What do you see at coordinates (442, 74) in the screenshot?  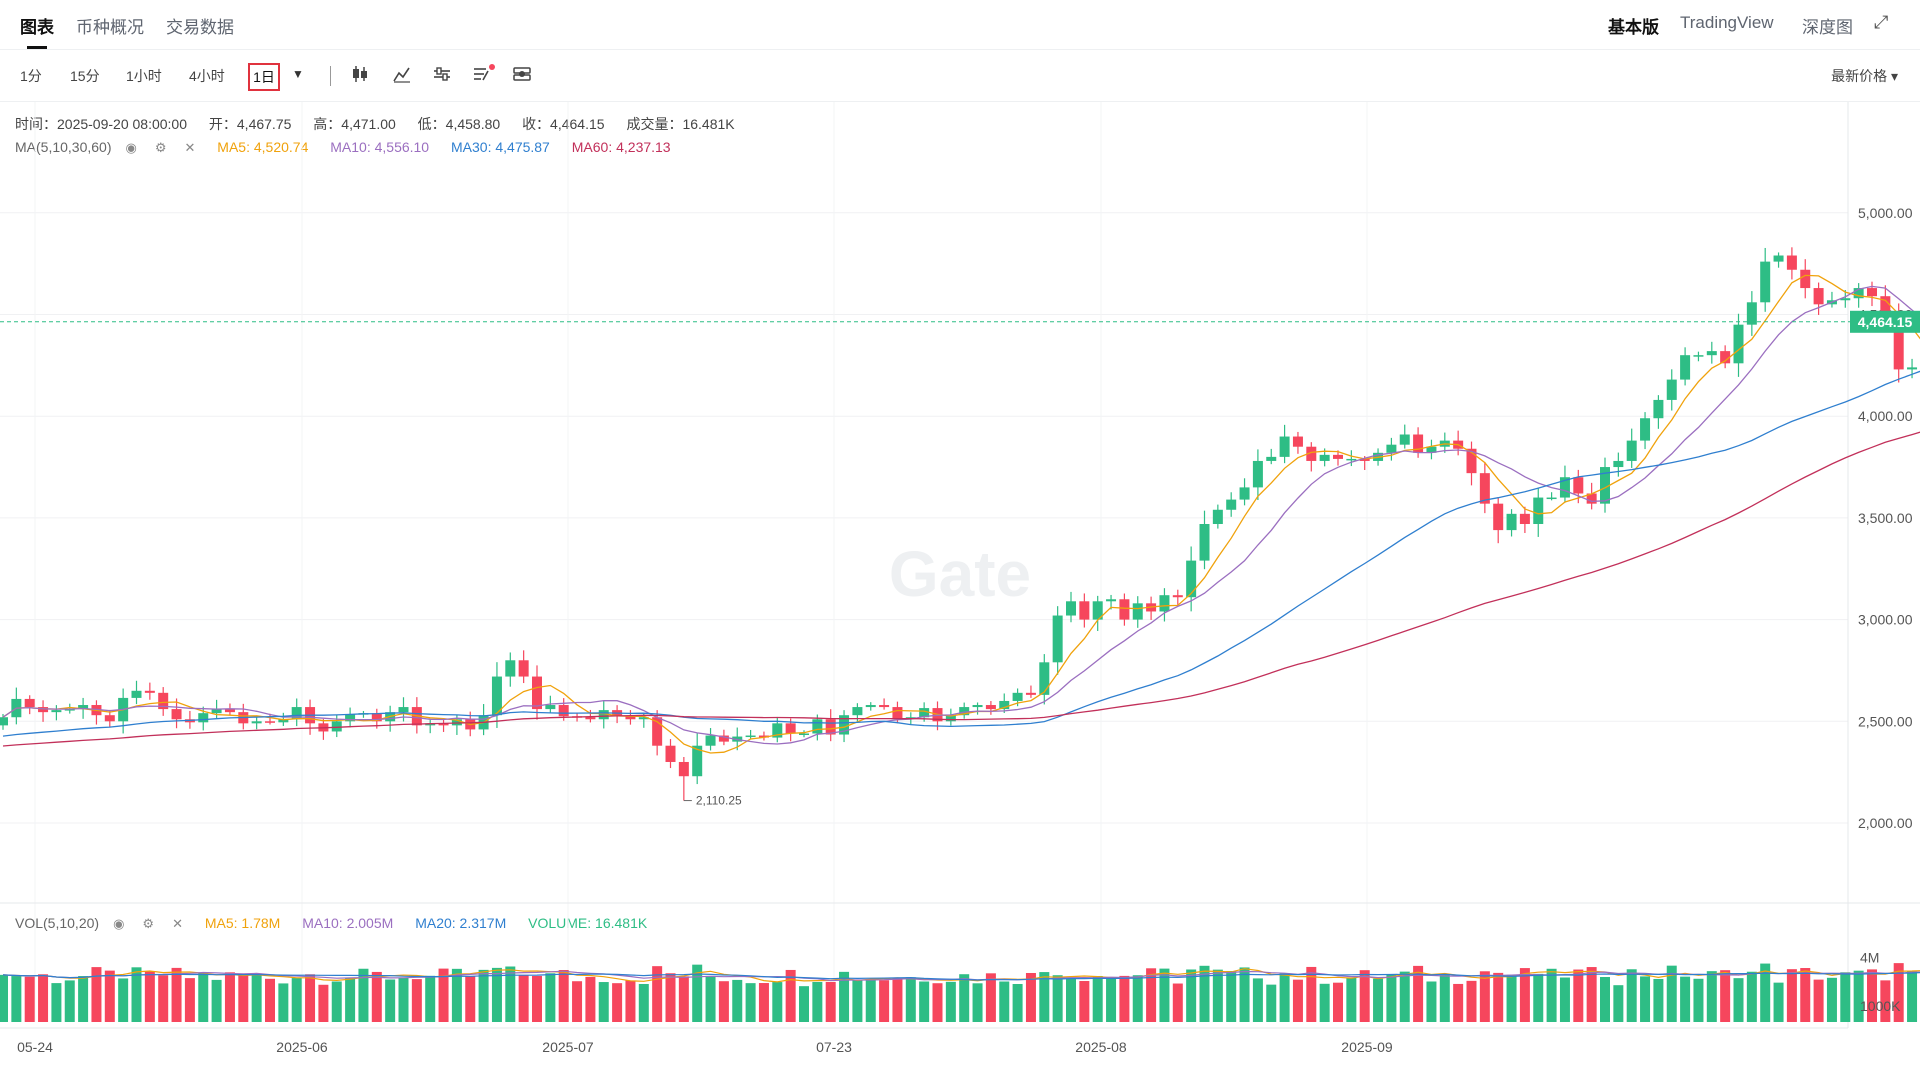 I see `settings-sliders-icon` at bounding box center [442, 74].